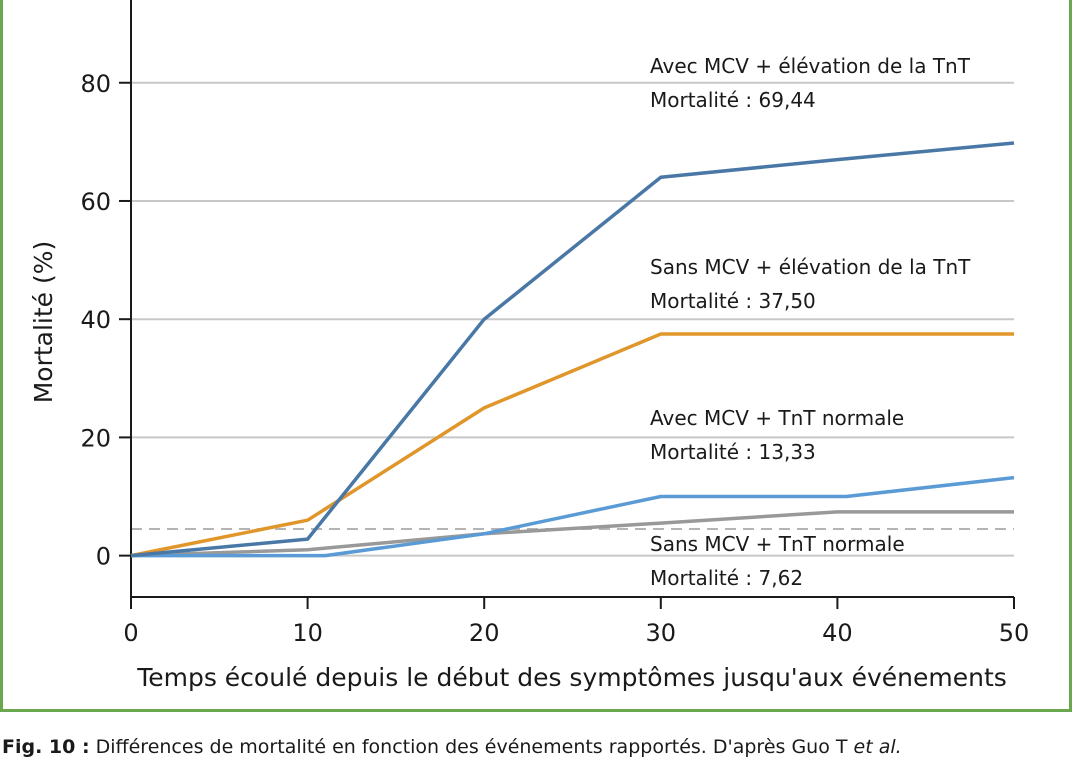  Describe the element at coordinates (43, 322) in the screenshot. I see `y-axis-title: Mortalité (%)` at that location.